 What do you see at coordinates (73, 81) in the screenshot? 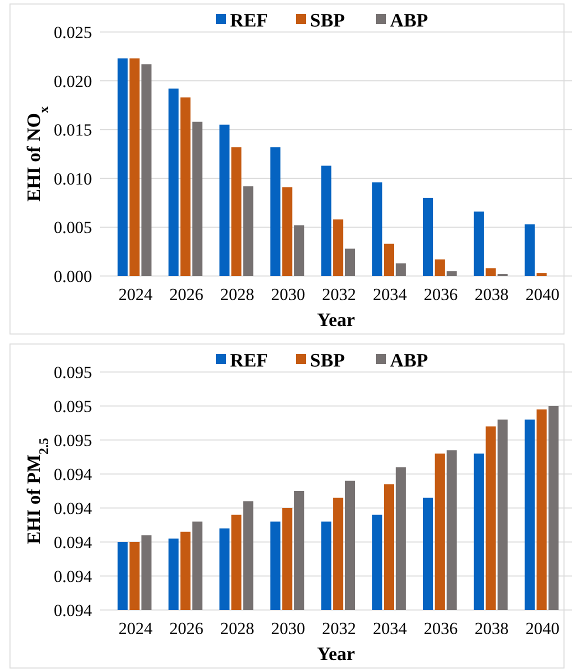
I see `y-tick-label: 0.020` at bounding box center [73, 81].